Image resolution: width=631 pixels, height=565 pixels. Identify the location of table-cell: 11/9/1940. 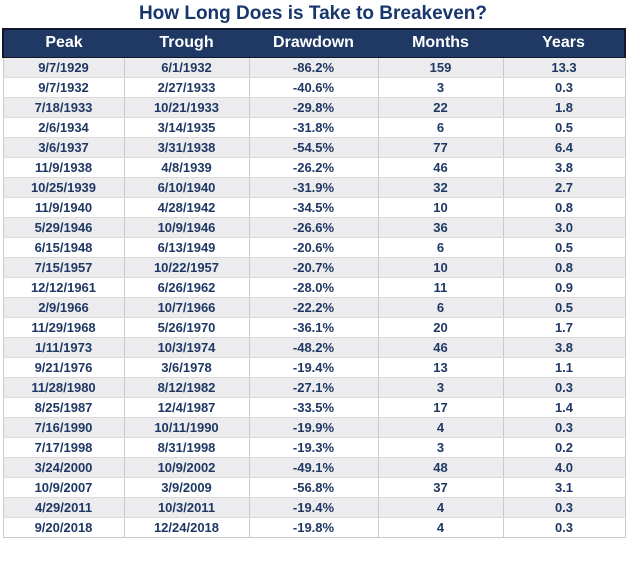
(63, 207).